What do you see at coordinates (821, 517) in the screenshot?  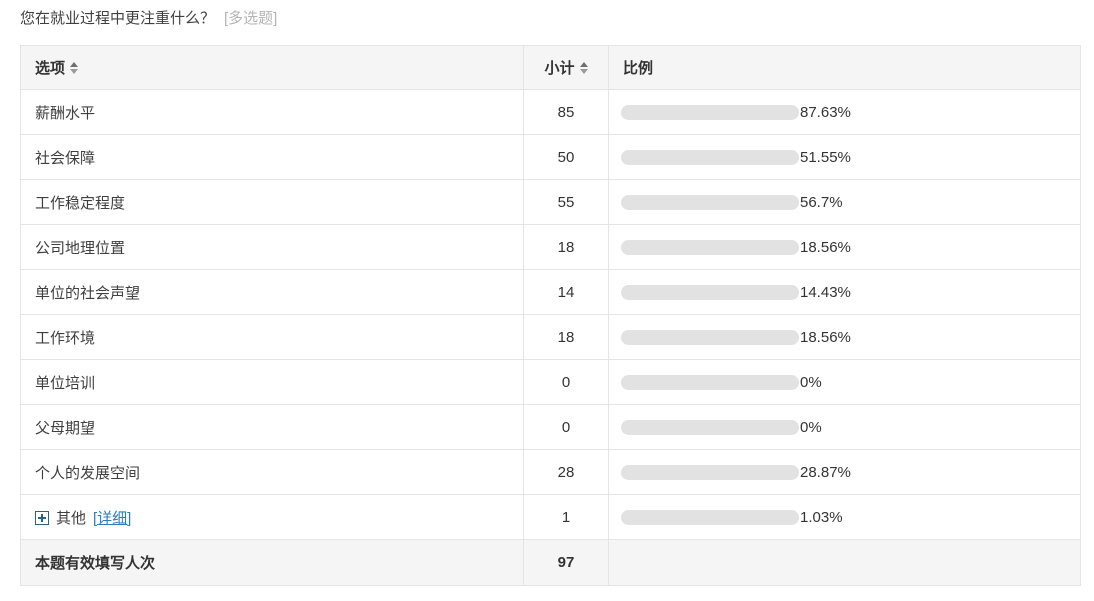 I see `percent-value: 1.03%` at bounding box center [821, 517].